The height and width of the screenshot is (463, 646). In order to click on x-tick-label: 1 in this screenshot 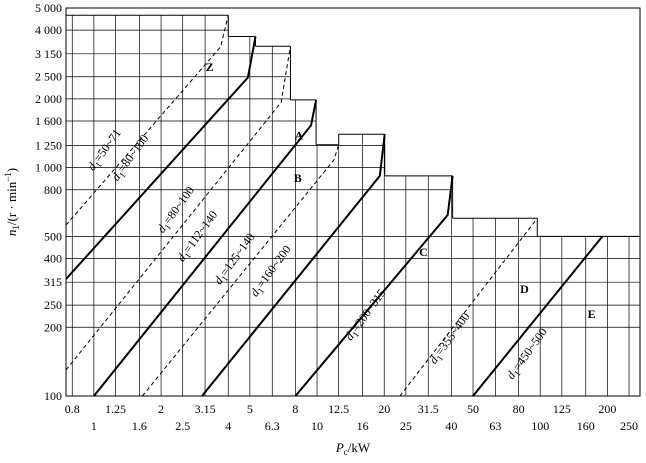, I will do `click(94, 426)`.